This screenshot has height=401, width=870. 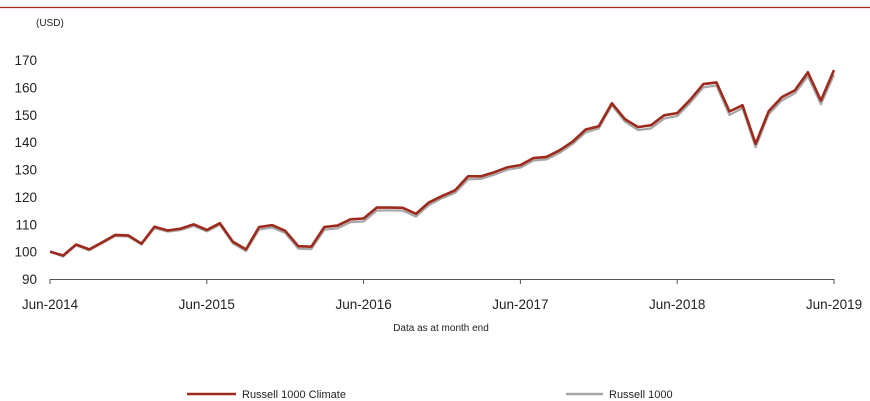 What do you see at coordinates (430, 395) in the screenshot?
I see `legend: Russell 1000 Climate Russell 1000` at bounding box center [430, 395].